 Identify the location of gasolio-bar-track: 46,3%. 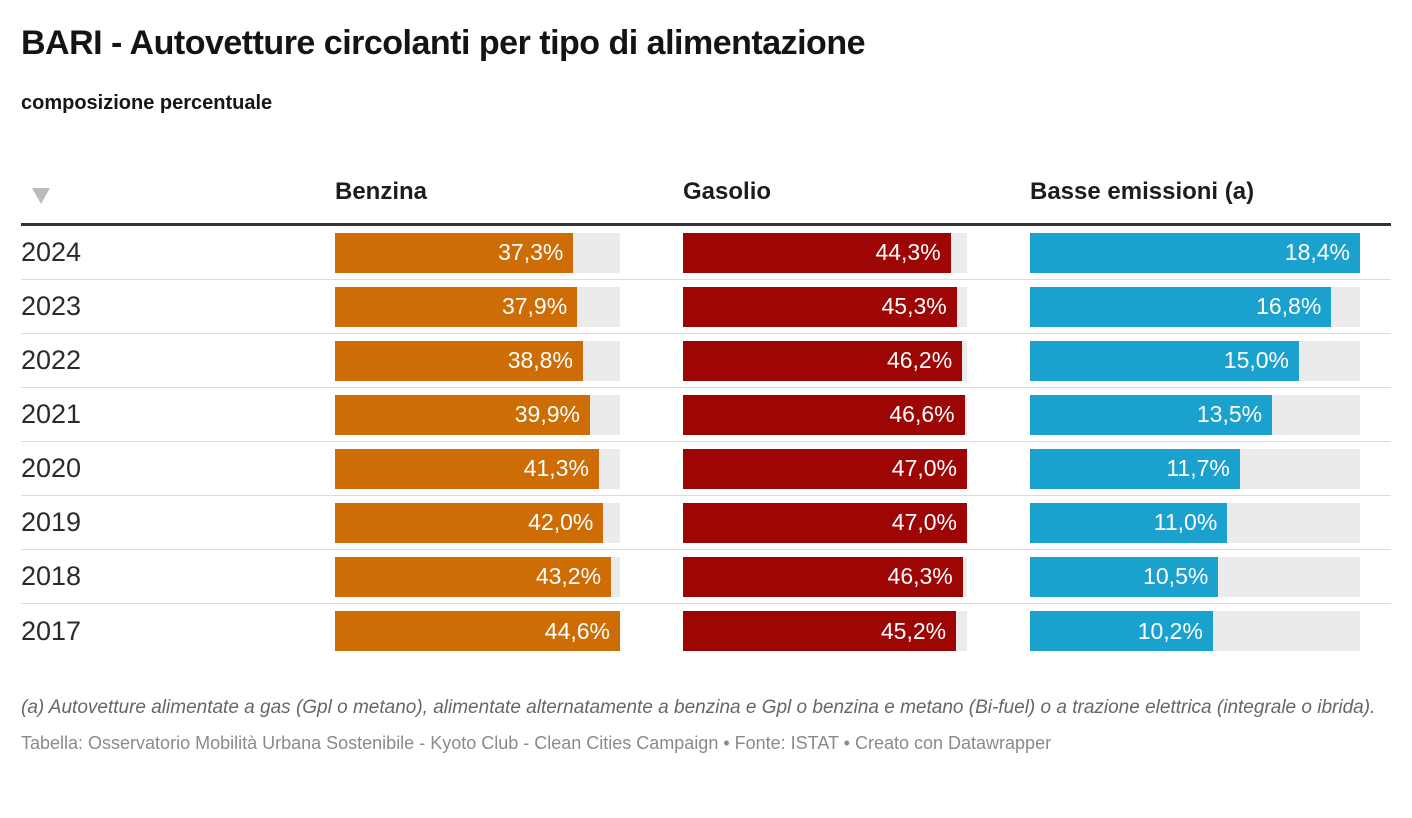
(825, 576).